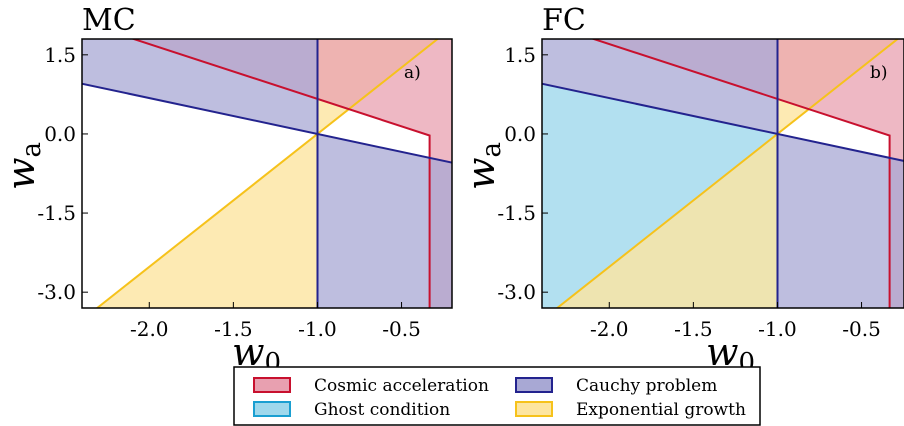  I want to click on panel-a-x-ticks: -2.0 -1.5 -1.0 -0.5, so click(275, 321).